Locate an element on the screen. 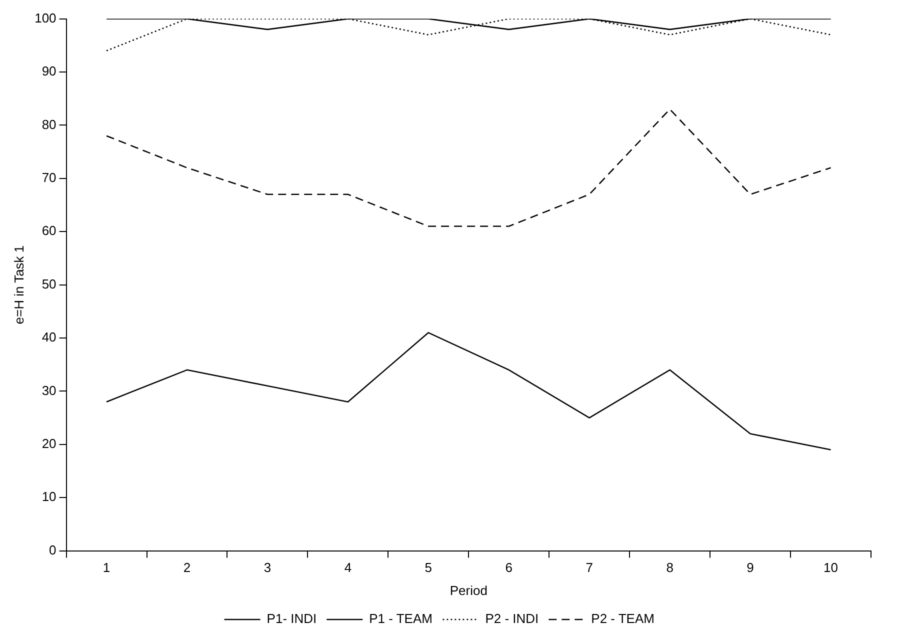  y-tick-label: 90 is located at coordinates (49, 71).